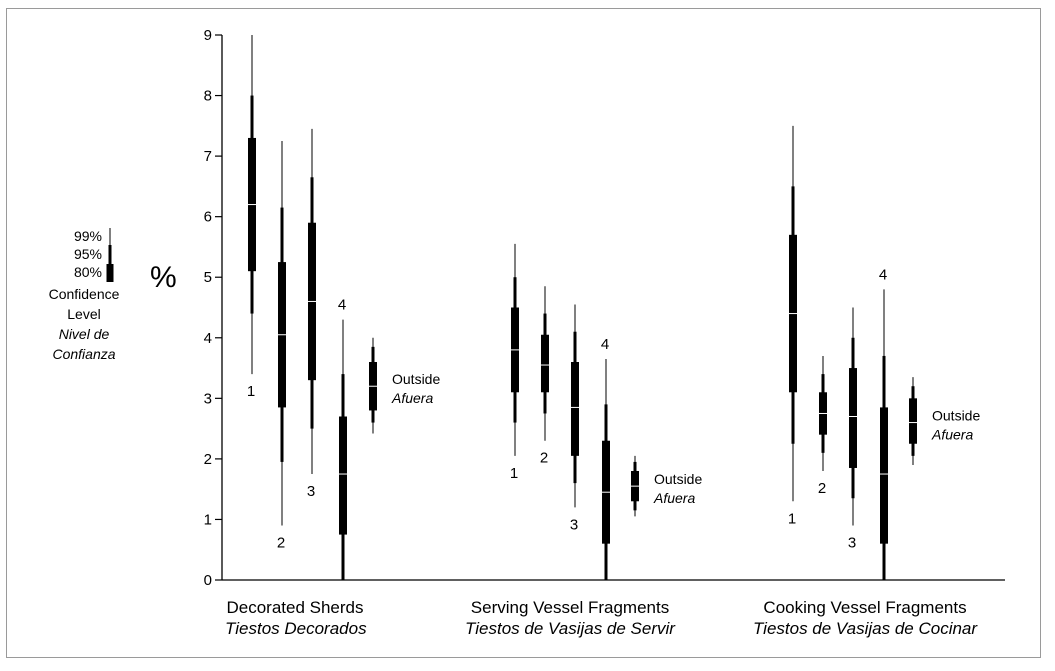  I want to click on y-tick-label: 9, so click(208, 35).